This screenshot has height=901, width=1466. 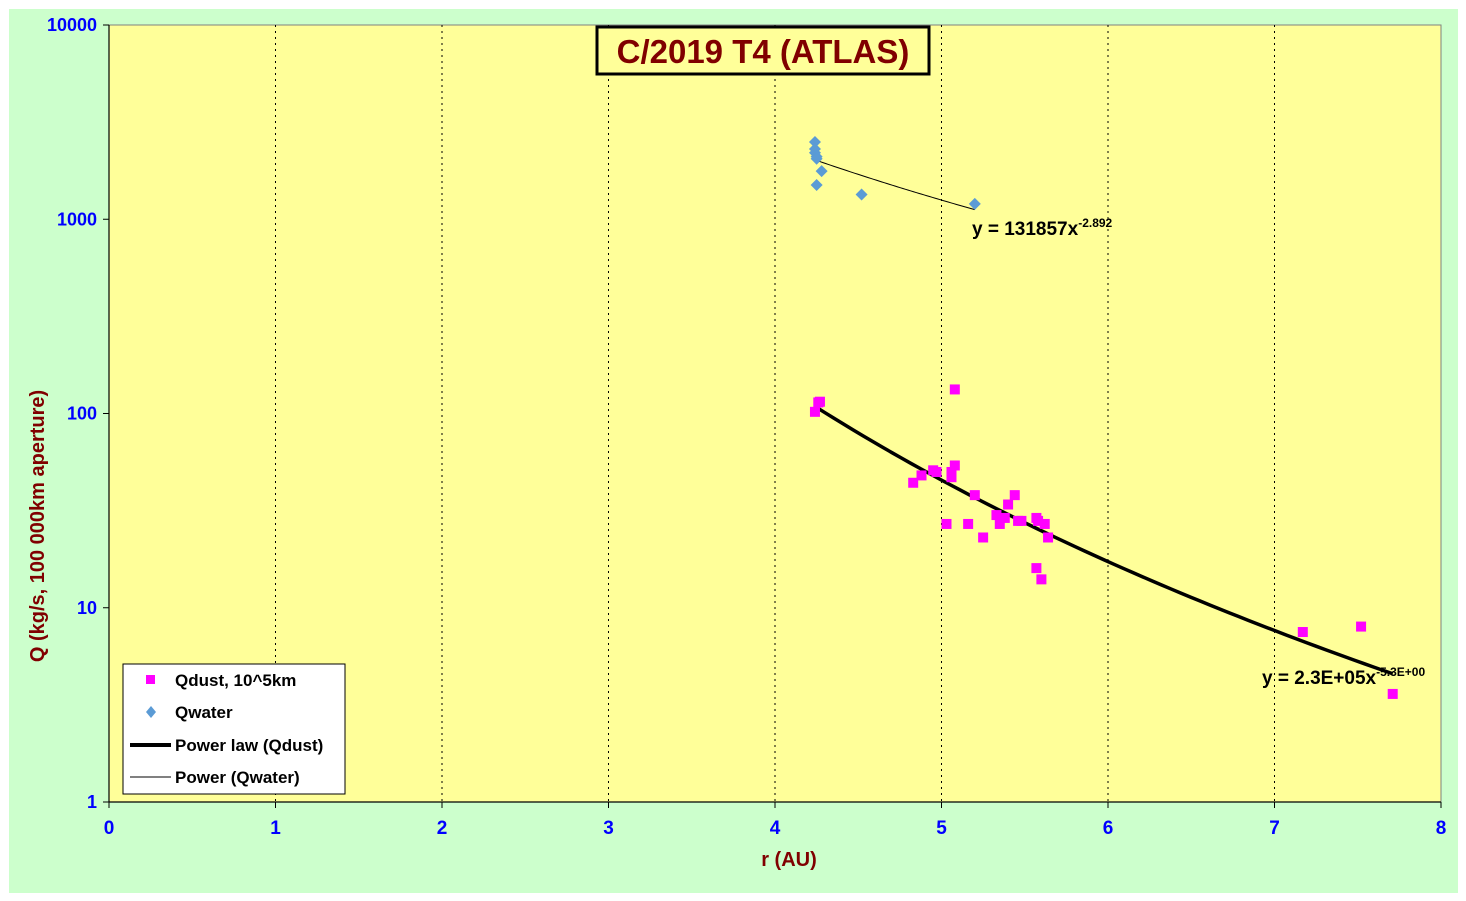 I want to click on qwater-equation: y = 131857x-2.892, so click(x=1042, y=228).